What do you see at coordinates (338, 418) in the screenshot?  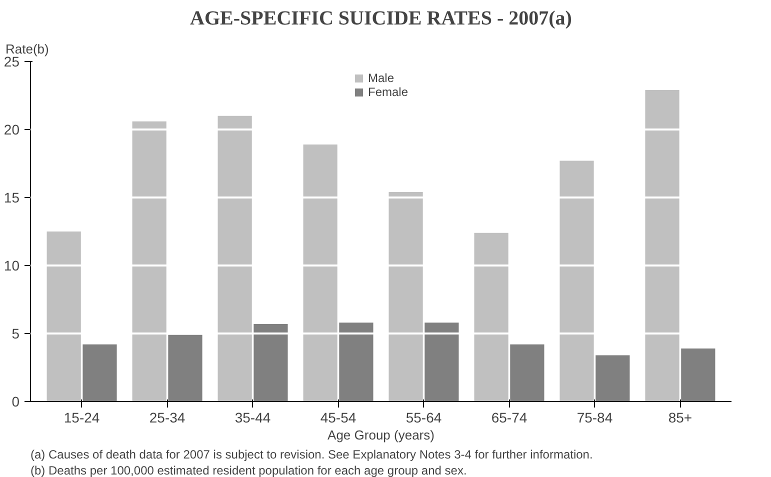 I see `x-tick-label: 45-54` at bounding box center [338, 418].